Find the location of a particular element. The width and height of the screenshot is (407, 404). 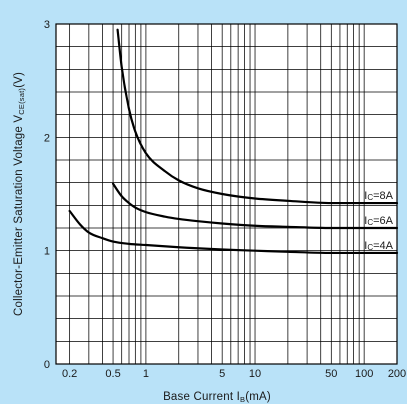

series-label-value: =8A is located at coordinates (383, 196).